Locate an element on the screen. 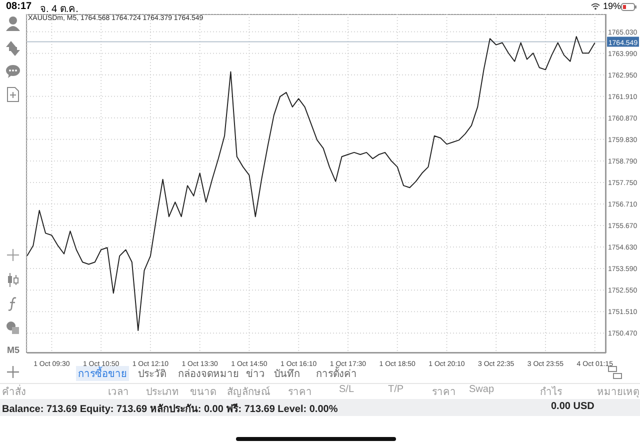  text: T/P is located at coordinates (396, 389).